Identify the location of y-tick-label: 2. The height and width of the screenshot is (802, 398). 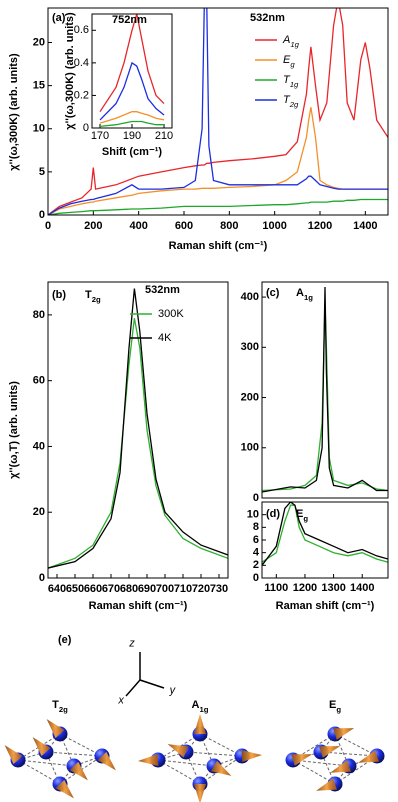
(256, 565).